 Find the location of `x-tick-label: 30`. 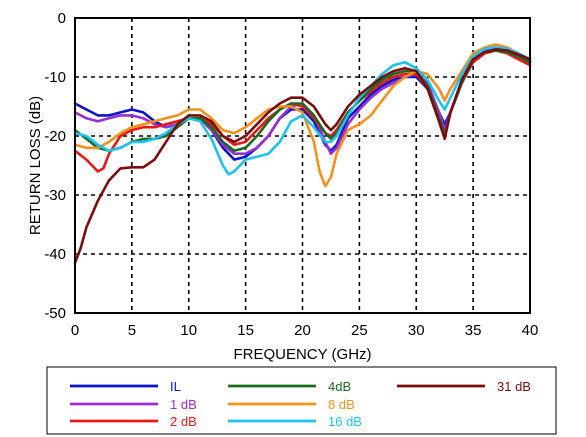

x-tick-label: 30 is located at coordinates (416, 330).